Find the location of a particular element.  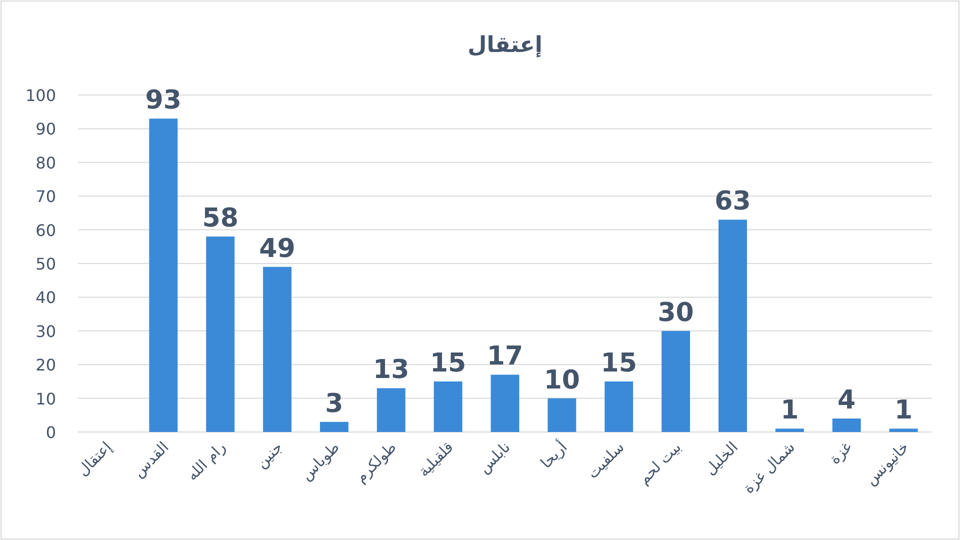

x-tick-label: طوباس is located at coordinates (320, 461).